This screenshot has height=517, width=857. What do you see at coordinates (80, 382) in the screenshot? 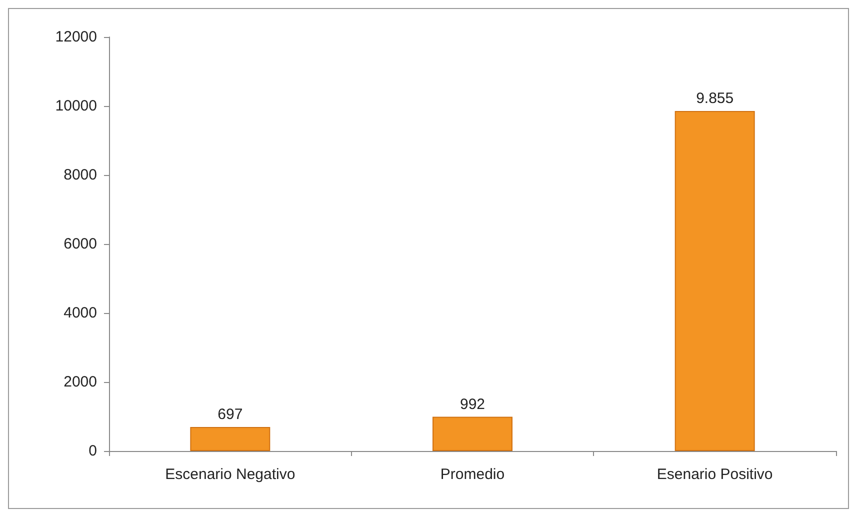
I see `y-tick-label: 2000` at bounding box center [80, 382].